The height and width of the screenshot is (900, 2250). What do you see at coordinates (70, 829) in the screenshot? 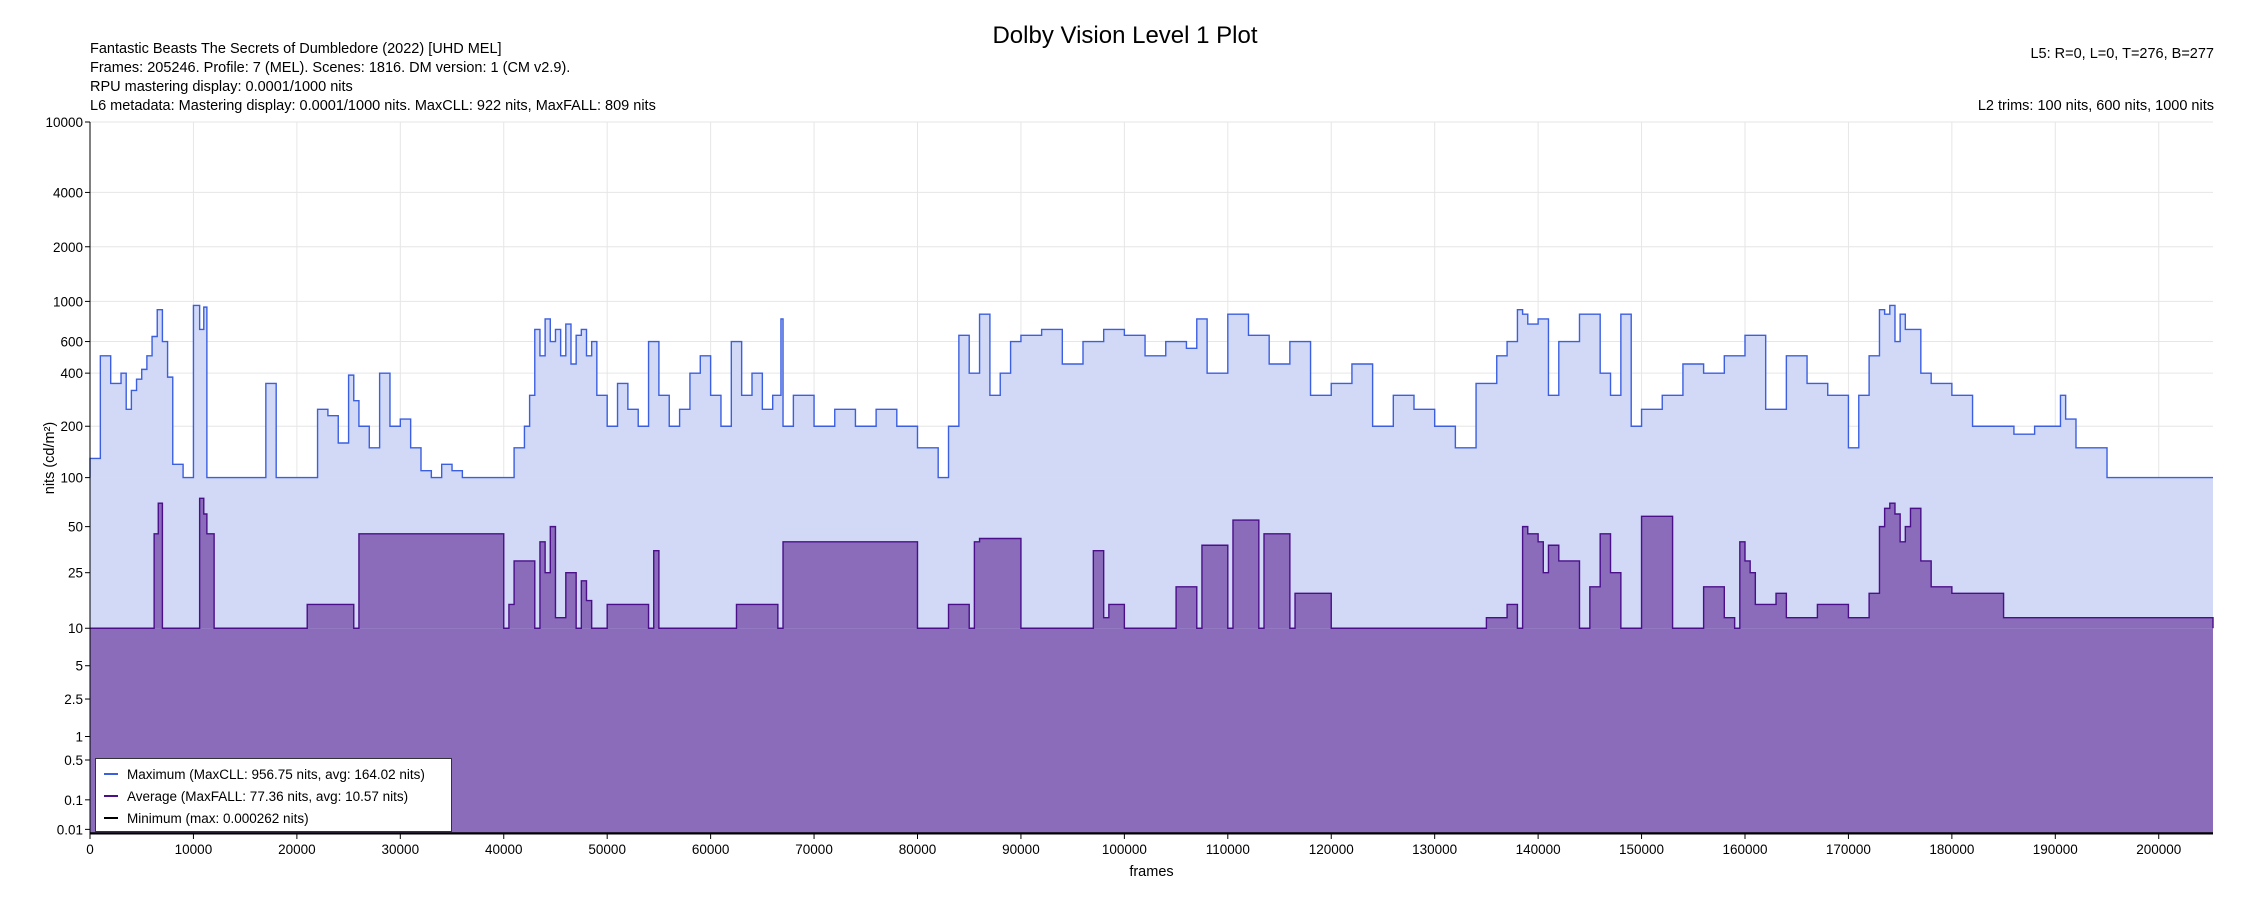
I see `y-tick-label: 0.01` at bounding box center [70, 829].